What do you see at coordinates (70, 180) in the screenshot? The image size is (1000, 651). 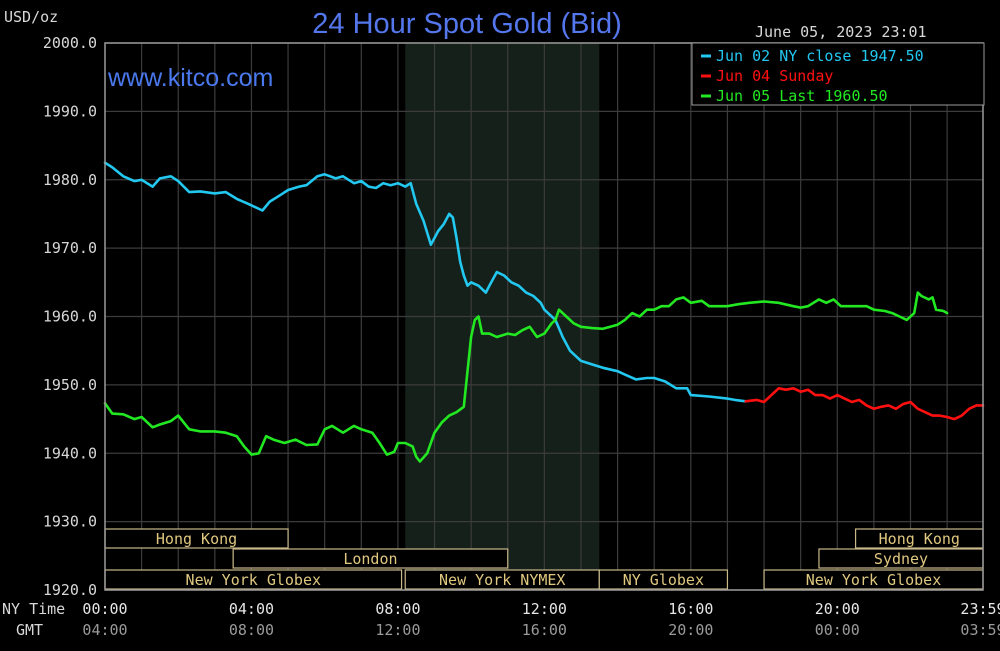 I see `y-tick-label: 1980.0` at bounding box center [70, 180].